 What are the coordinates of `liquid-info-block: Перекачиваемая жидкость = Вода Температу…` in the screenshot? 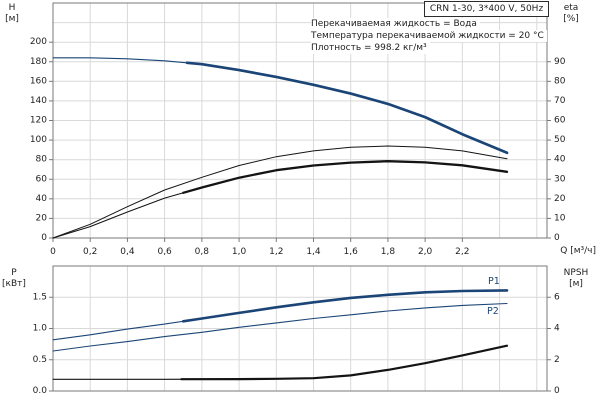 It's located at (429, 36).